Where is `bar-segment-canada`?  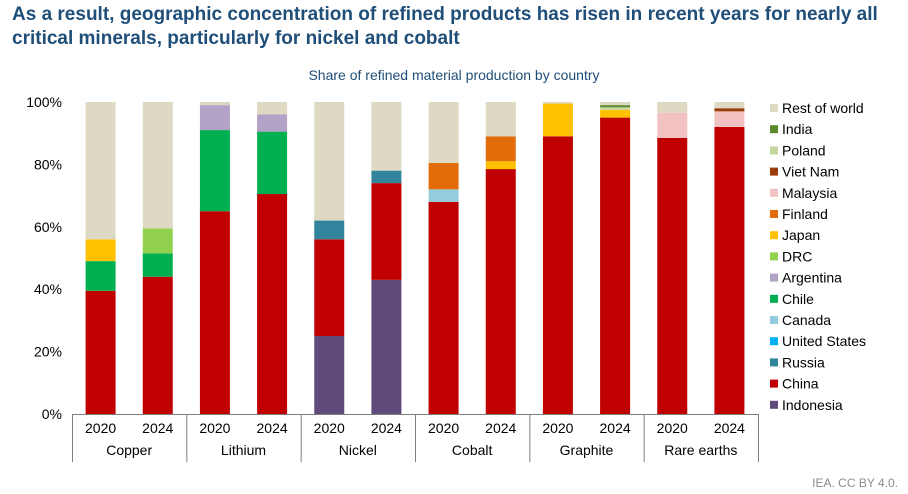 bar-segment-canada is located at coordinates (443, 195).